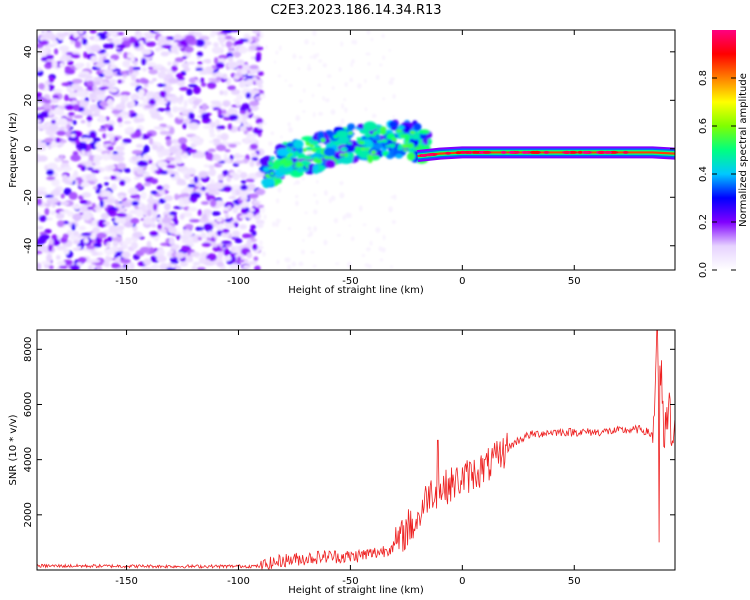  What do you see at coordinates (724, 150) in the screenshot?
I see `colorbar-gradient` at bounding box center [724, 150].